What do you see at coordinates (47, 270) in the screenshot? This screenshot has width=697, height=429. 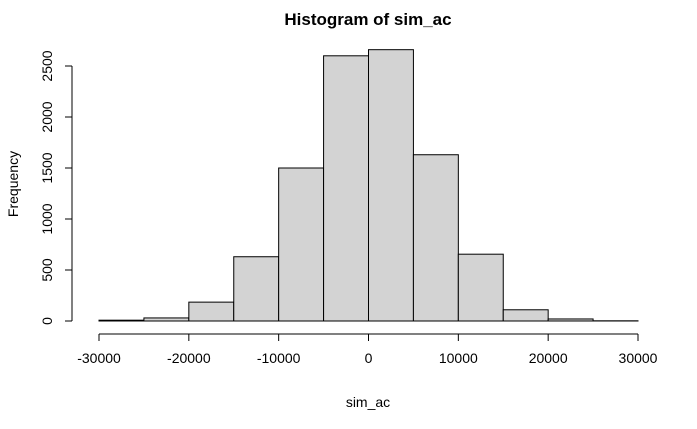 I see `y-tick-label: 500` at bounding box center [47, 270].